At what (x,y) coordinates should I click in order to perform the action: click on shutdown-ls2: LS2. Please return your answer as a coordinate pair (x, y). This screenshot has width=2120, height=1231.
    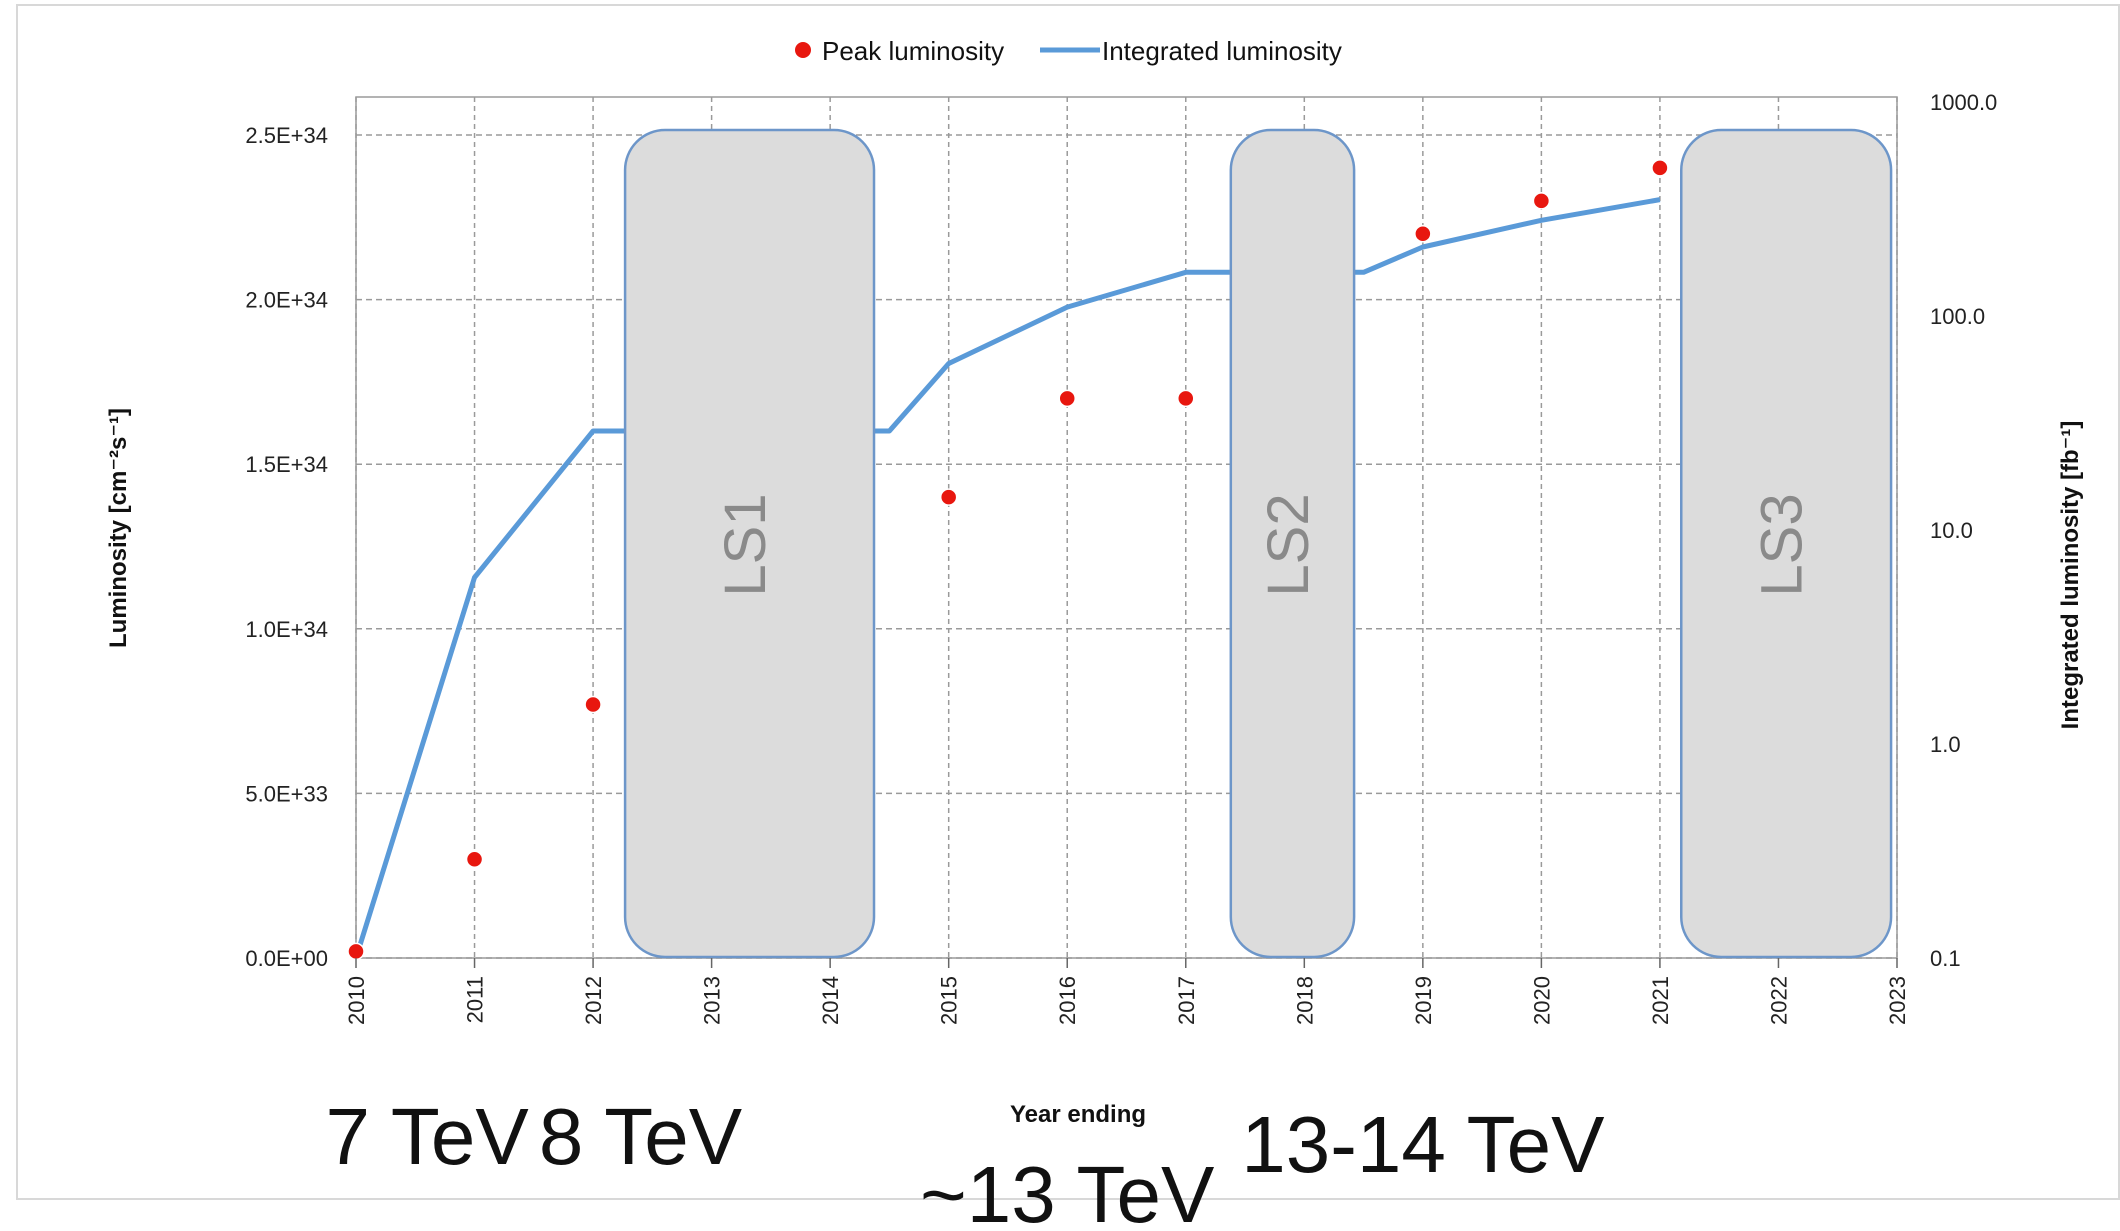
    Looking at the image, I should click on (1292, 543).